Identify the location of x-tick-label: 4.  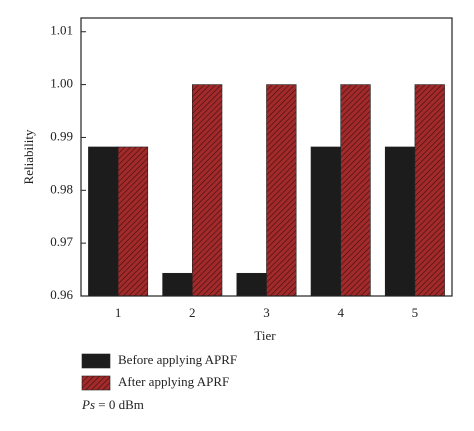
(340, 312).